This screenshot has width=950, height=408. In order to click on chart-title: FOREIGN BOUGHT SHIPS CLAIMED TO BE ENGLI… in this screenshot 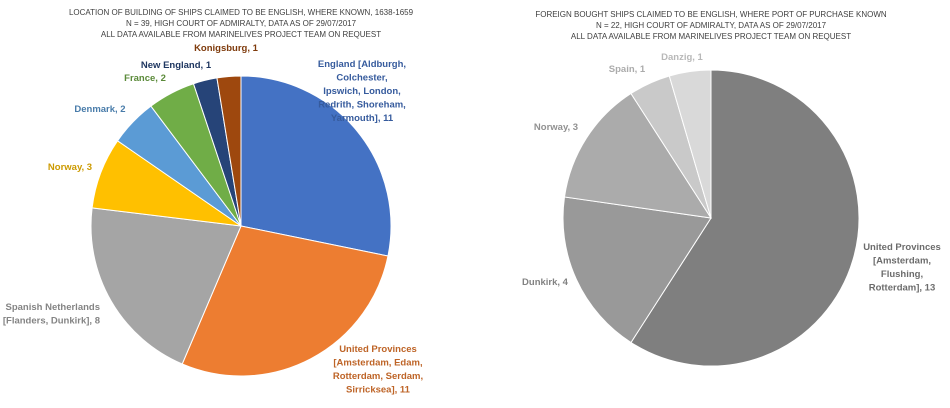, I will do `click(711, 14)`.